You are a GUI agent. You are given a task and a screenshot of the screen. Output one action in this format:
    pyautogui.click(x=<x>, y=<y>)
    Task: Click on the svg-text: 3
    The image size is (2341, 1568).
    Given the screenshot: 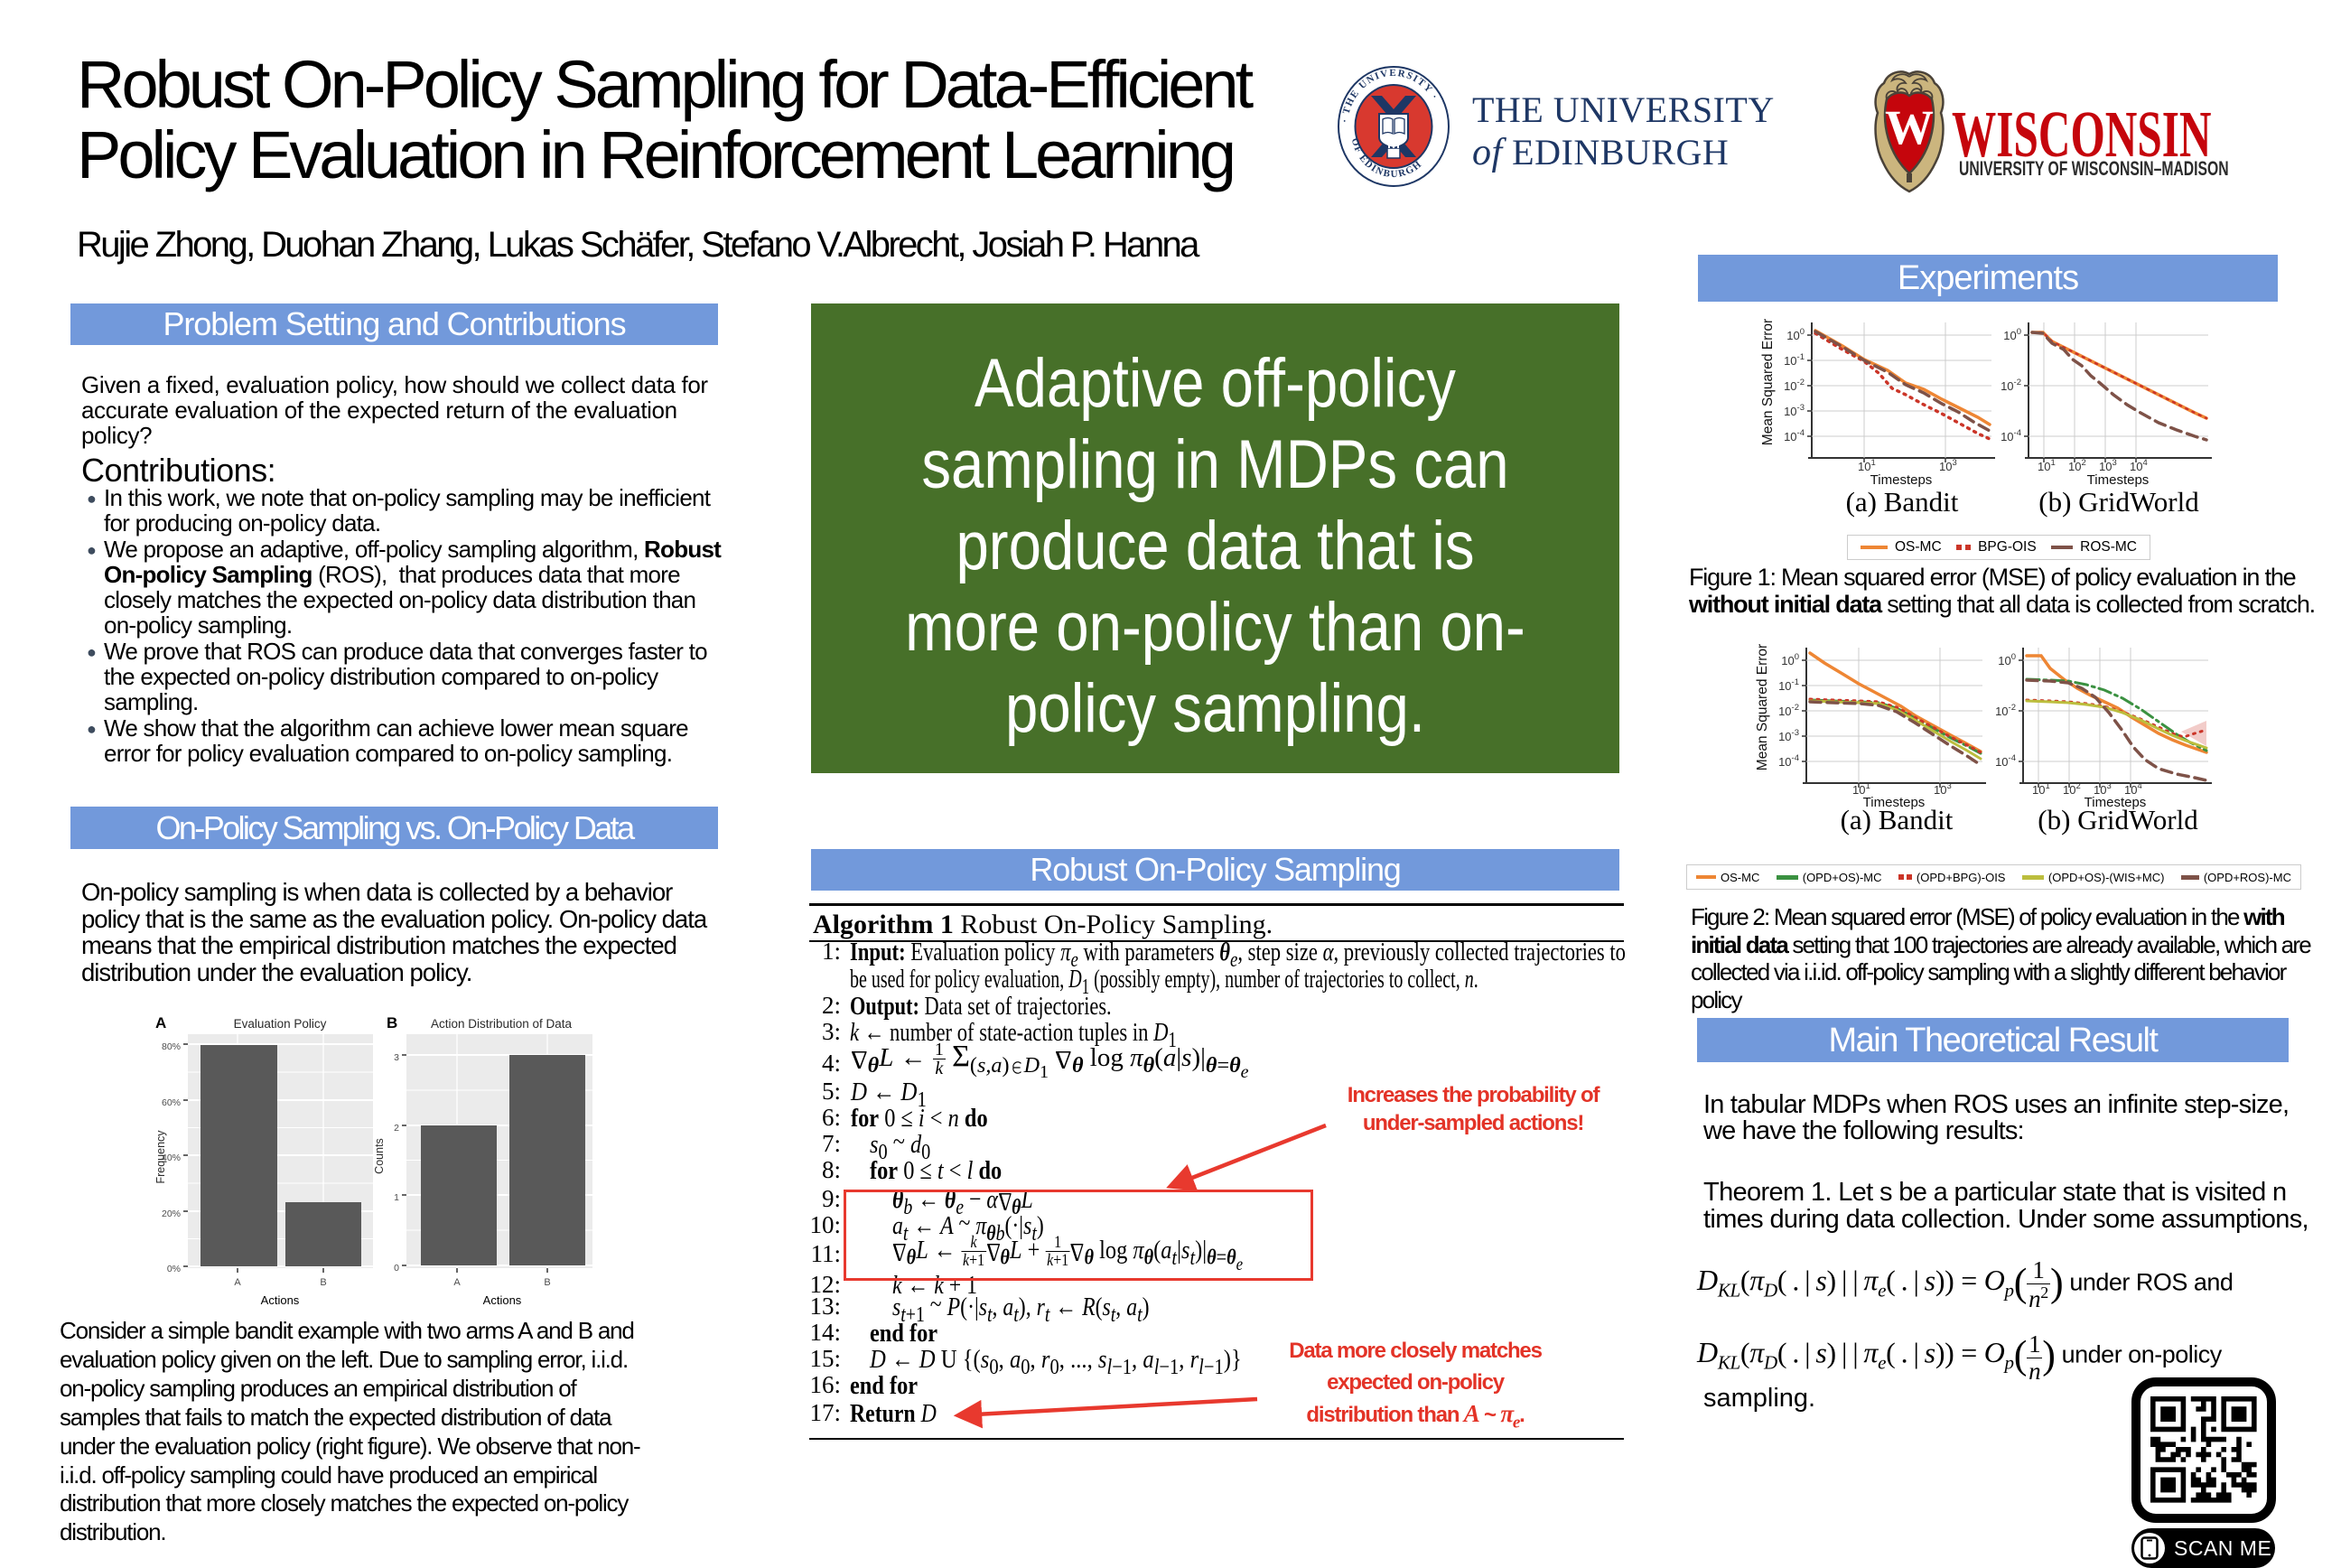 What is the action you would take?
    pyautogui.click(x=396, y=1057)
    